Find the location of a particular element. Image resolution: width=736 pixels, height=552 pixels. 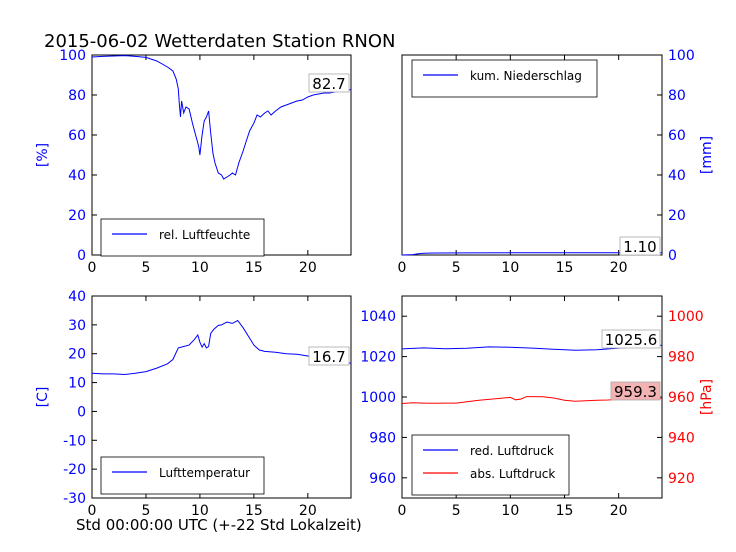

last-value-label-reduced-box is located at coordinates (631, 339).